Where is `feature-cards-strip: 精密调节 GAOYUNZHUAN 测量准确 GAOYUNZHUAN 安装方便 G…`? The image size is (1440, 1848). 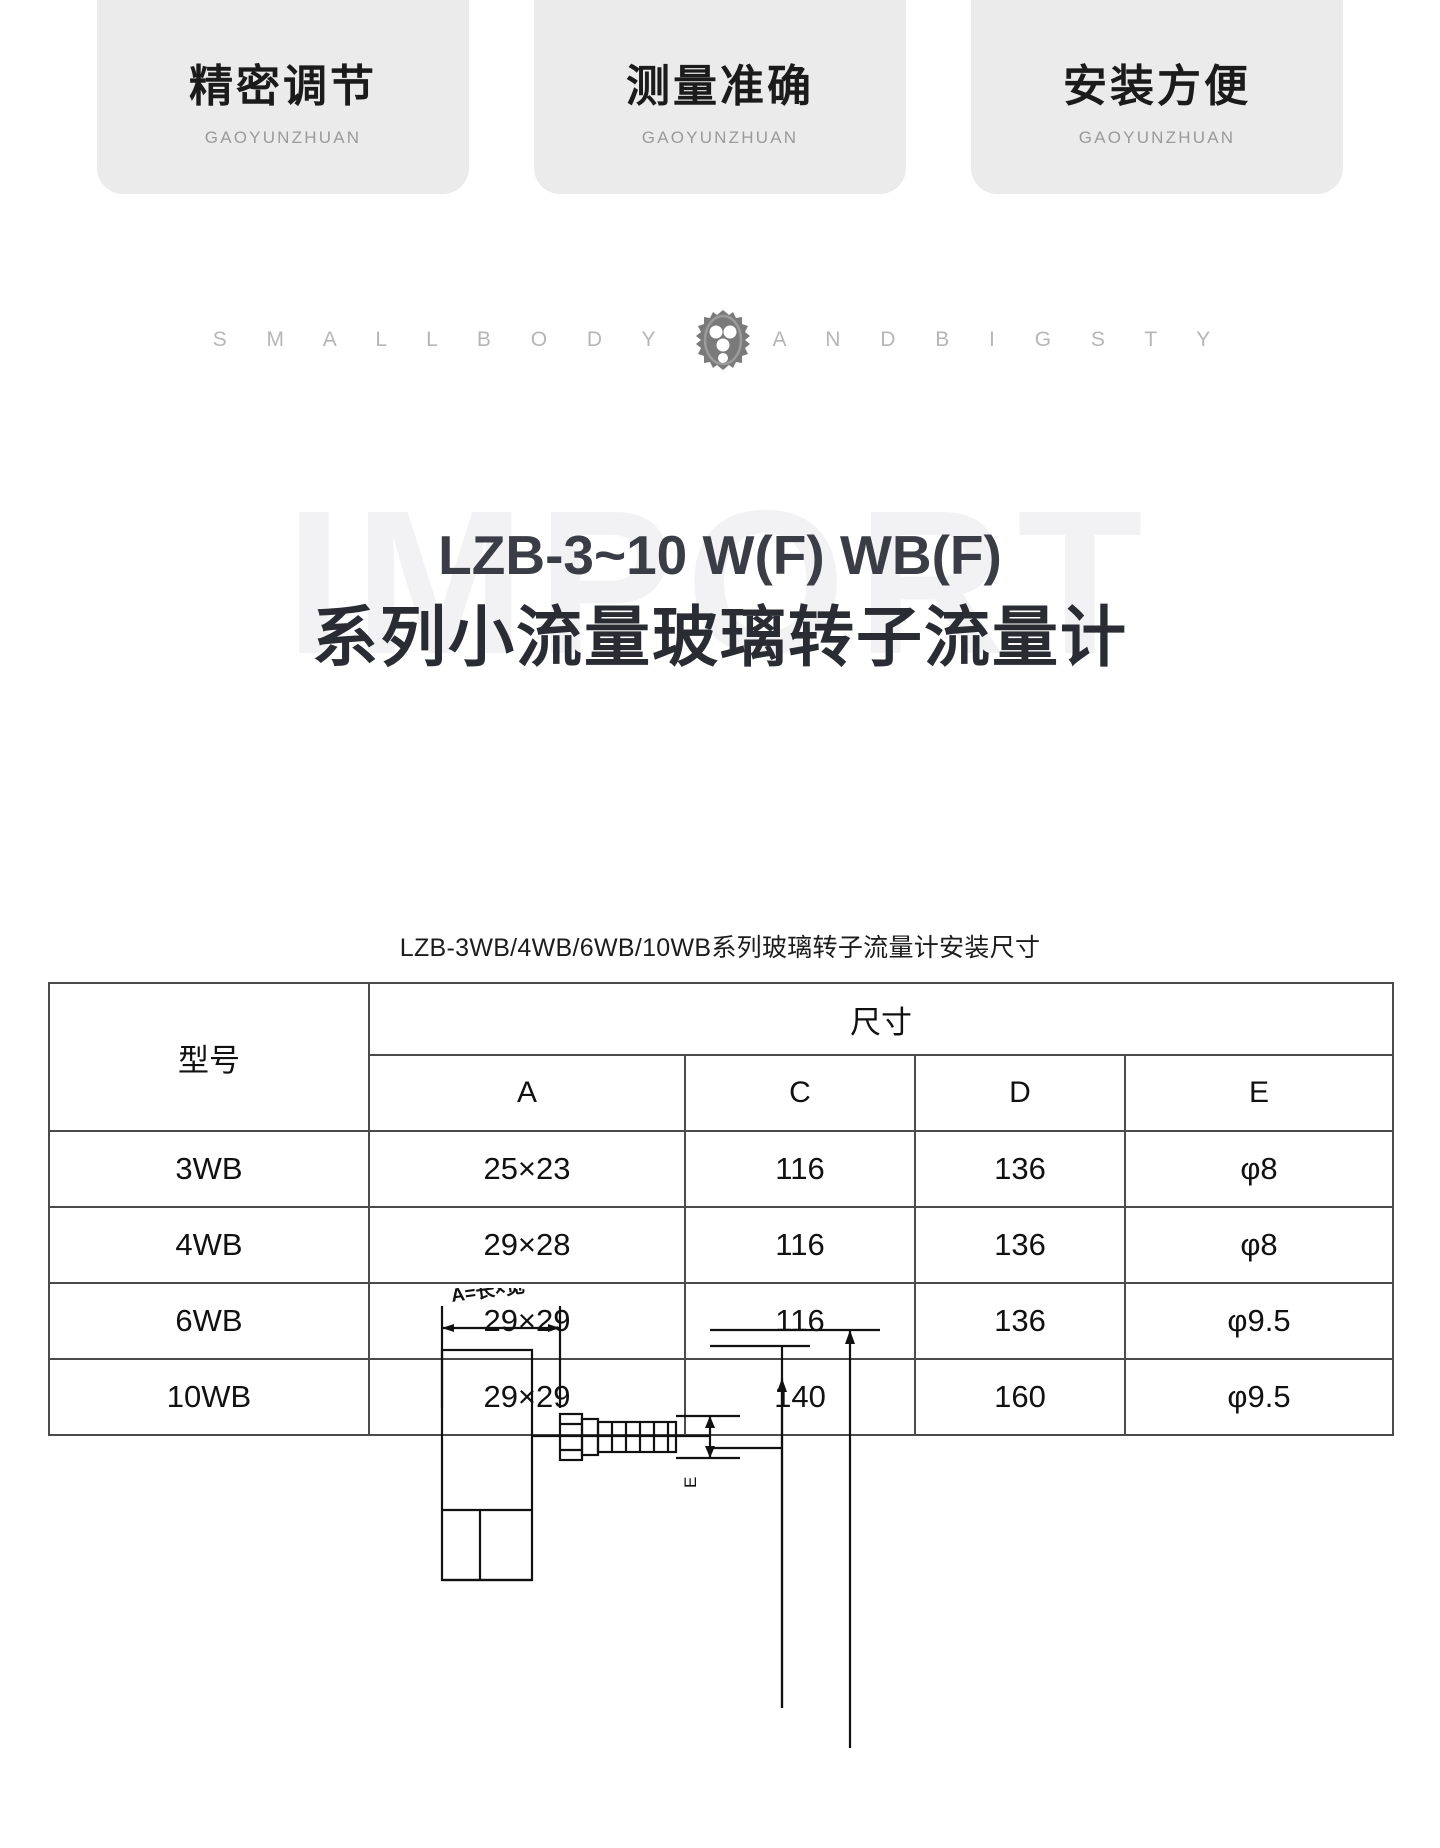 feature-cards-strip: 精密调节 GAOYUNZHUAN 测量准确 GAOYUNZHUAN 安装方便 G… is located at coordinates (720, 97).